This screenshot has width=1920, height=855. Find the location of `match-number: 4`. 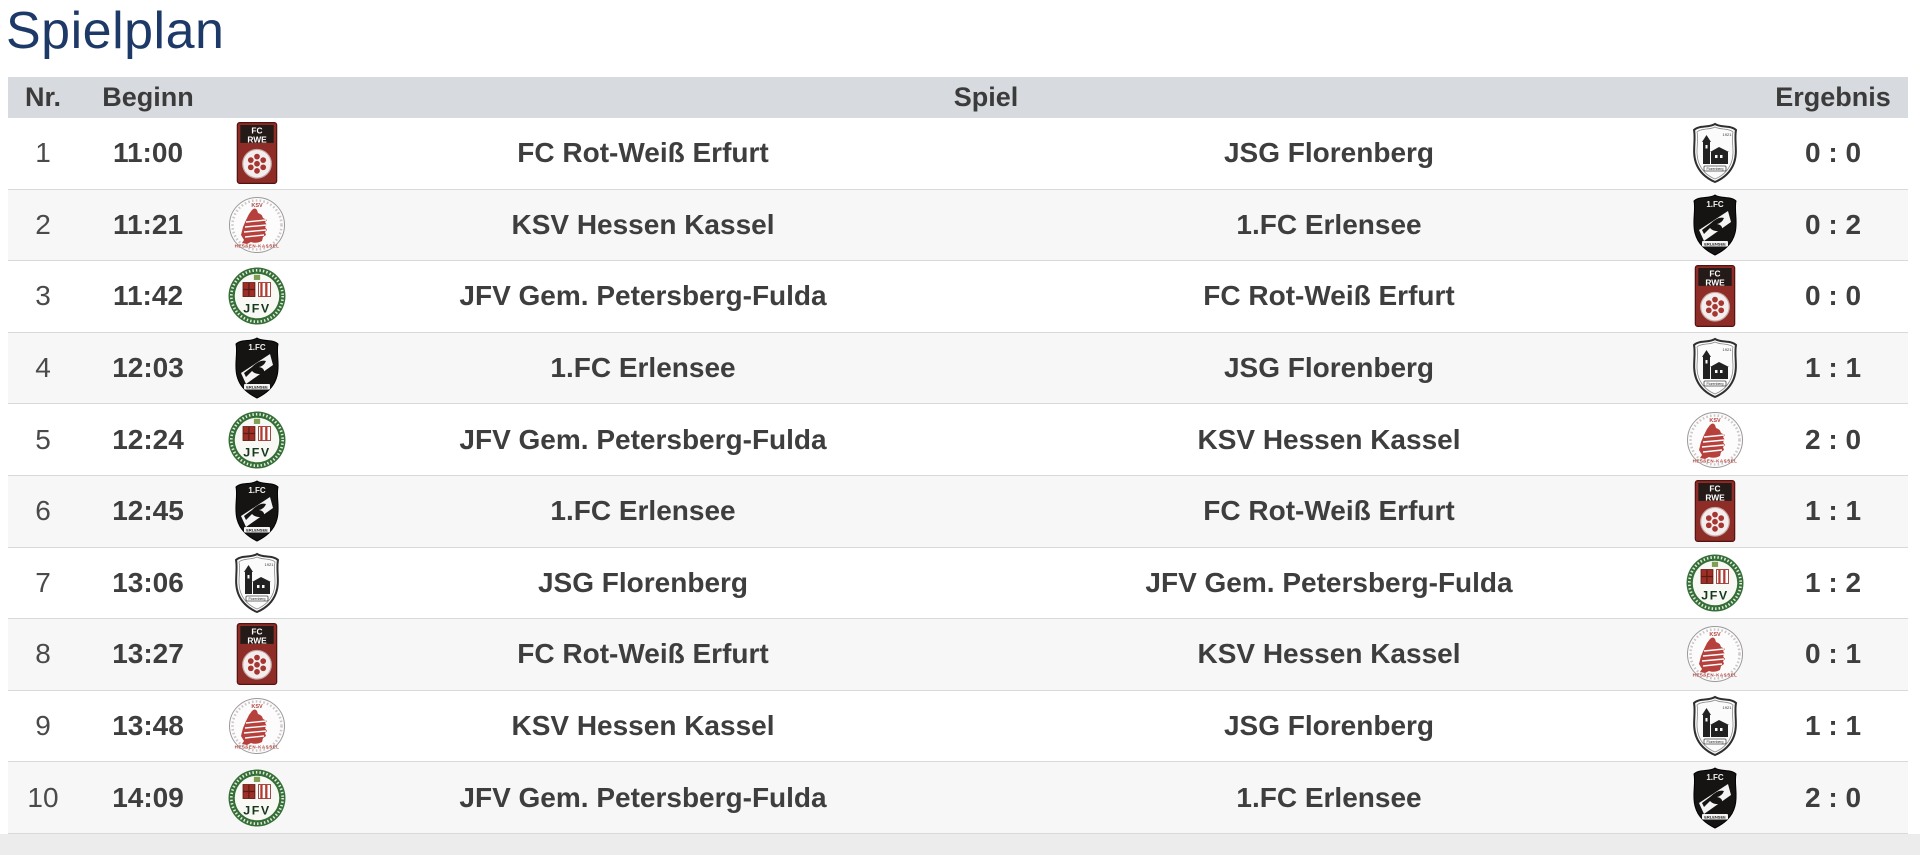

match-number: 4 is located at coordinates (43, 368).